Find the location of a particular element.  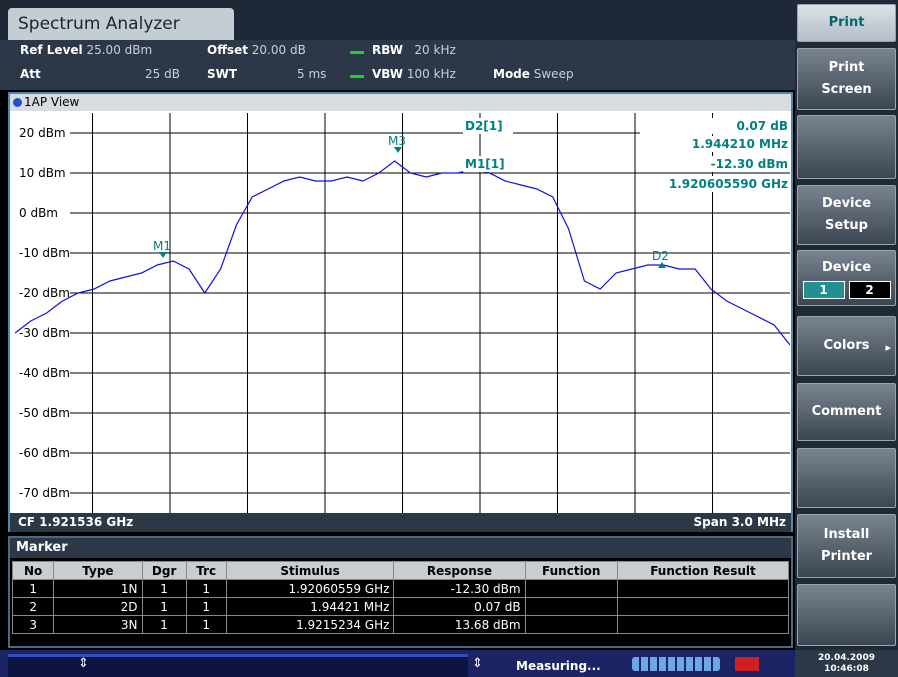

y-tick-label: -70 dBm is located at coordinates (44, 493).